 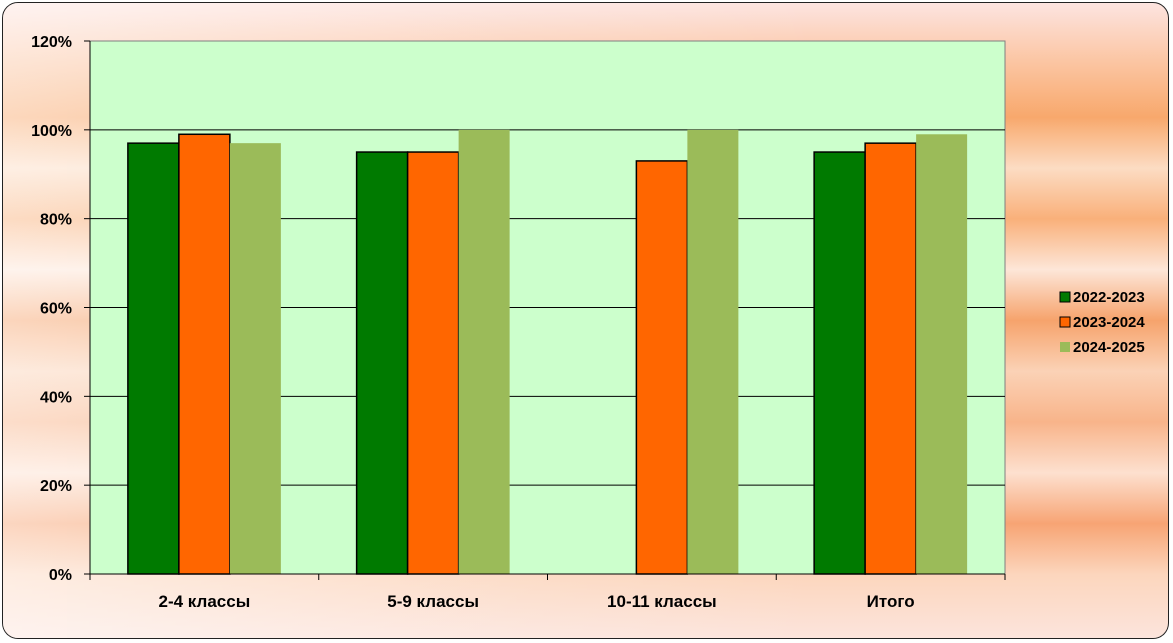 What do you see at coordinates (537, 601) in the screenshot?
I see `x-axis-category-labels: 2-4 классы 5-9 классы 10-11 классы Итого` at bounding box center [537, 601].